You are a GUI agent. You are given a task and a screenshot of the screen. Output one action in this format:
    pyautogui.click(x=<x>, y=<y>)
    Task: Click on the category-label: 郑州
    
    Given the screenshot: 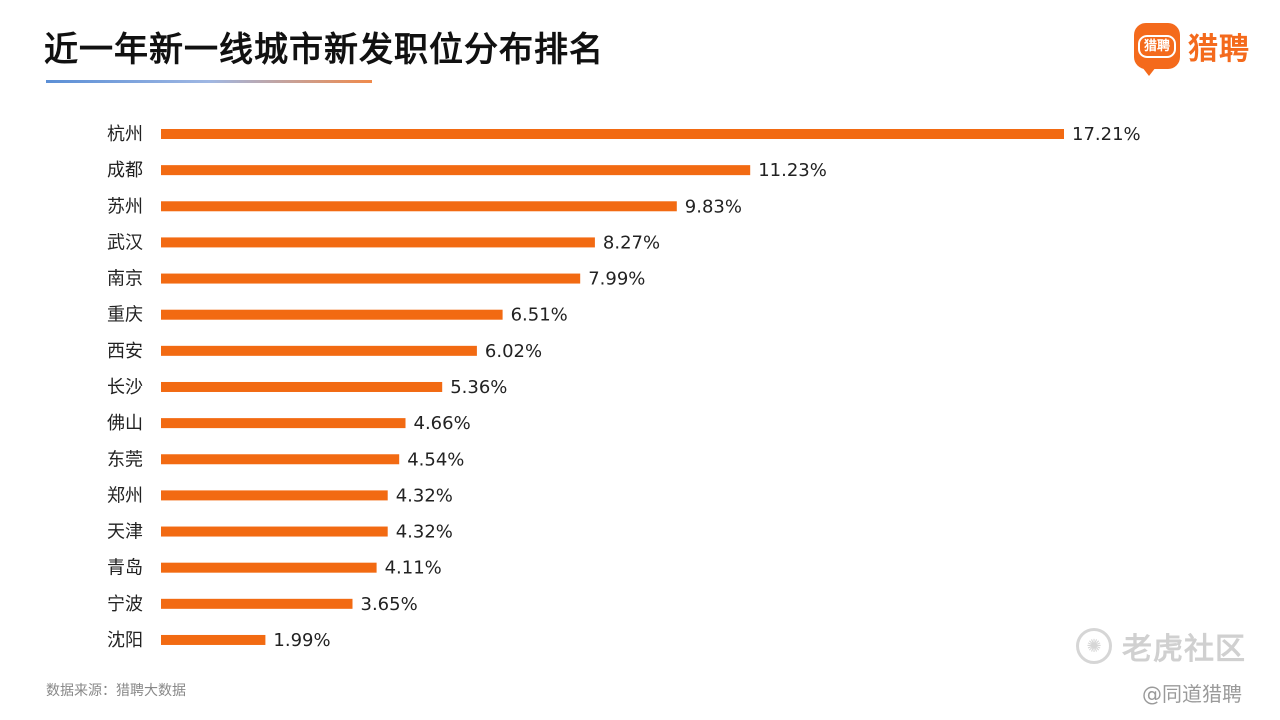 What is the action you would take?
    pyautogui.click(x=125, y=495)
    